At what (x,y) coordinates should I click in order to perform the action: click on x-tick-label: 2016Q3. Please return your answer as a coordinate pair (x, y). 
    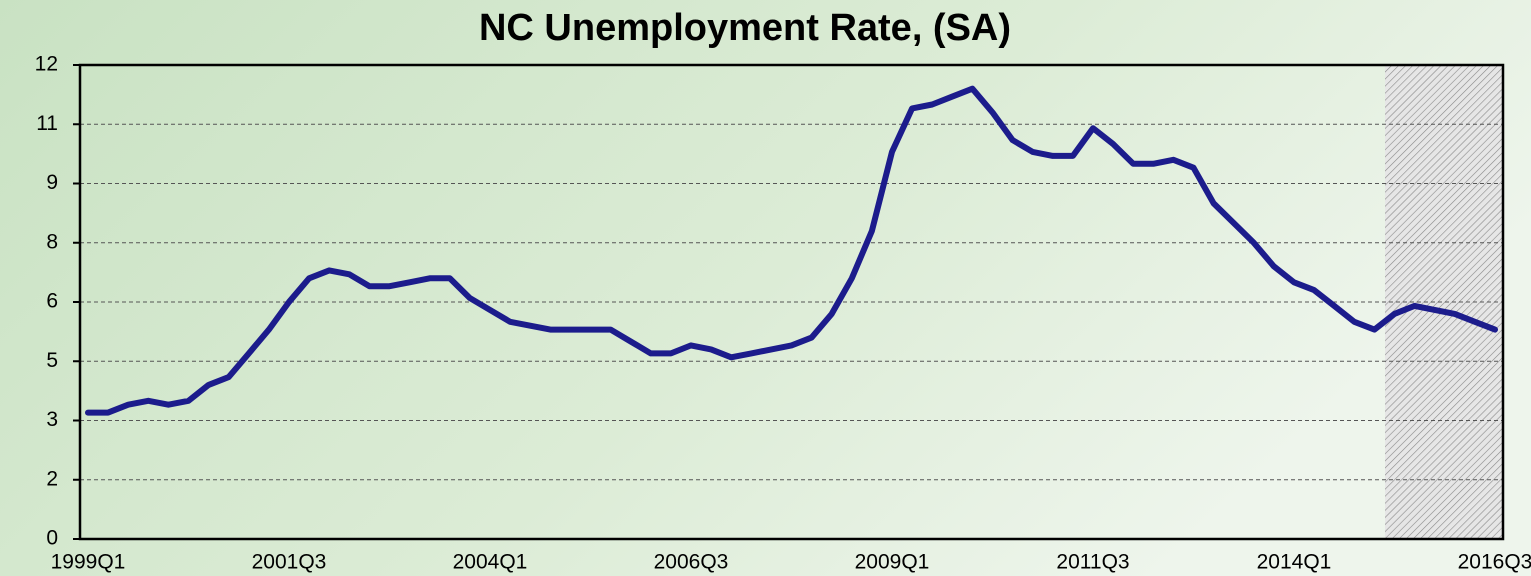
    Looking at the image, I should click on (1494, 562).